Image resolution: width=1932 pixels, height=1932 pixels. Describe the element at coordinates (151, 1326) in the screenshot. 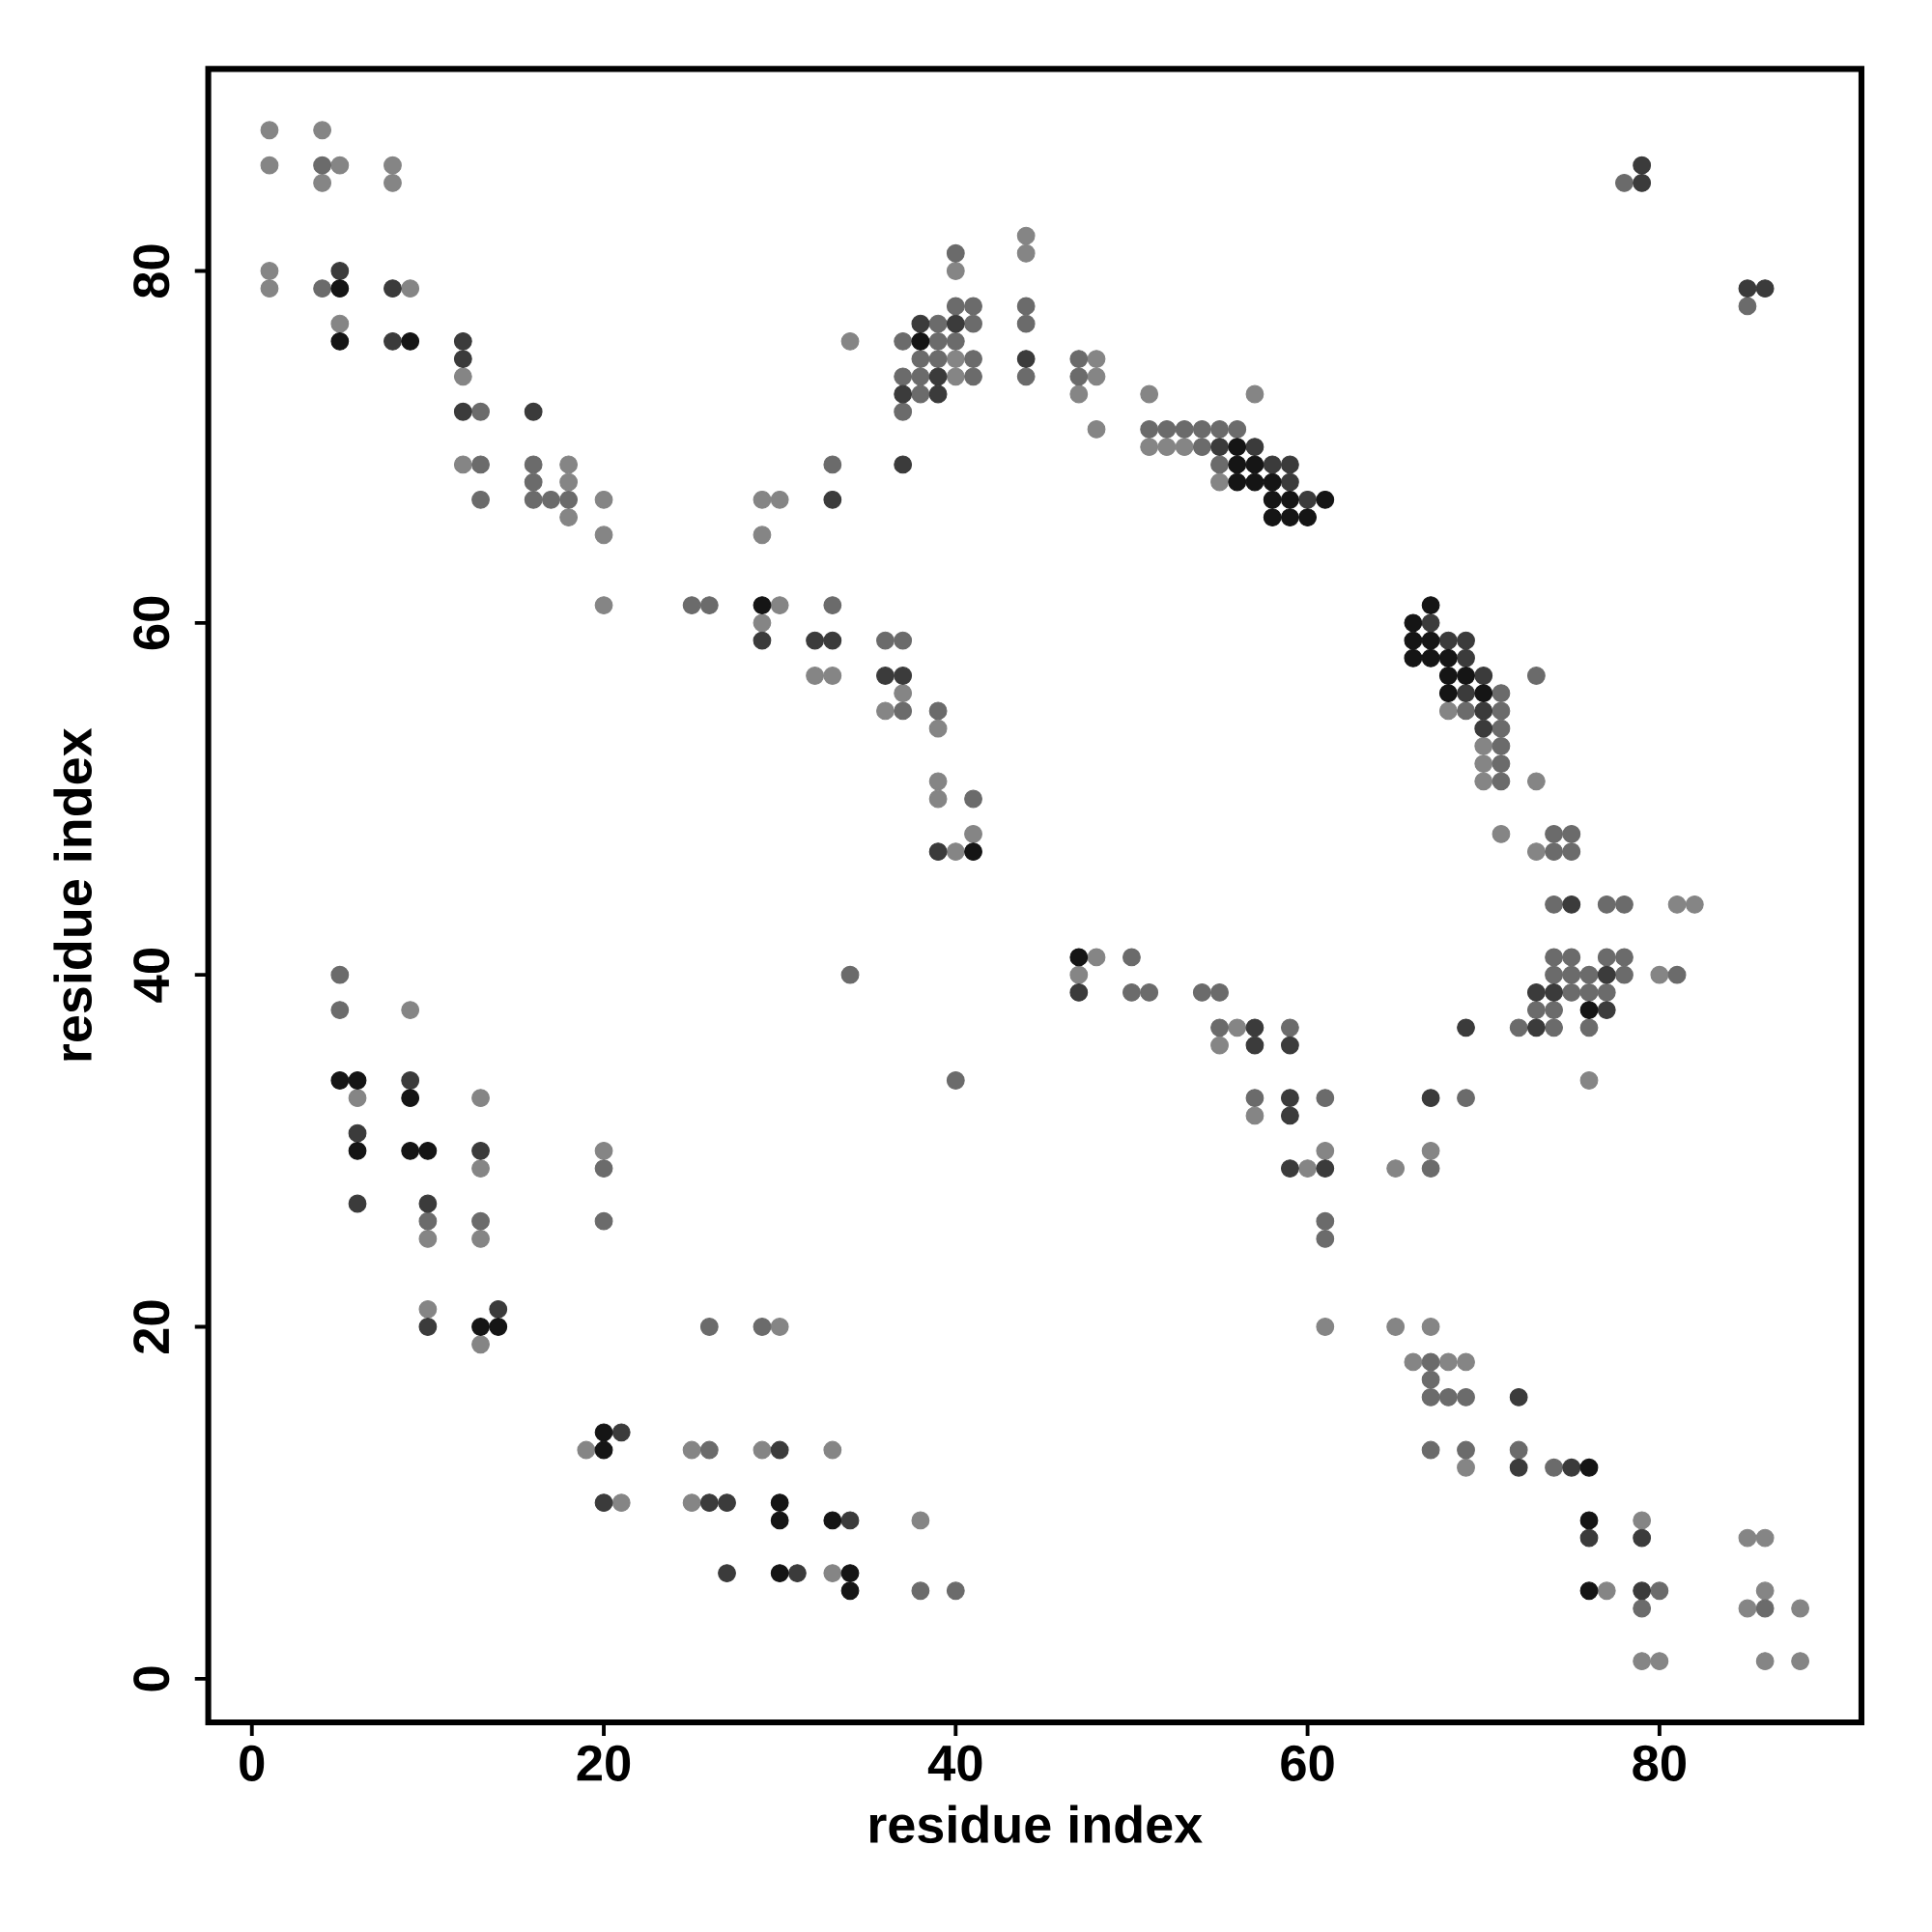

I see `y-tick-label: 20` at that location.